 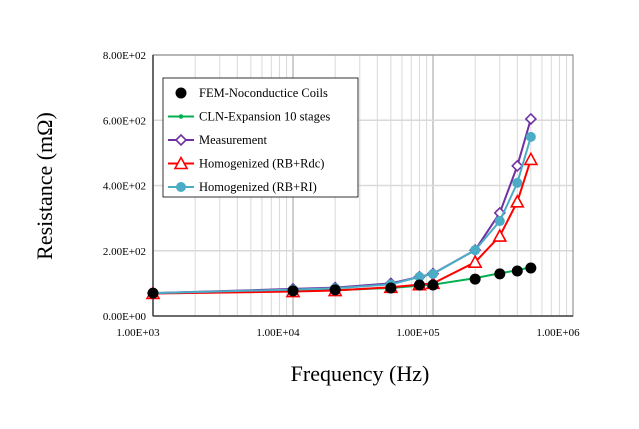 I want to click on y-tick-label: 6.00E+02, so click(x=124, y=121).